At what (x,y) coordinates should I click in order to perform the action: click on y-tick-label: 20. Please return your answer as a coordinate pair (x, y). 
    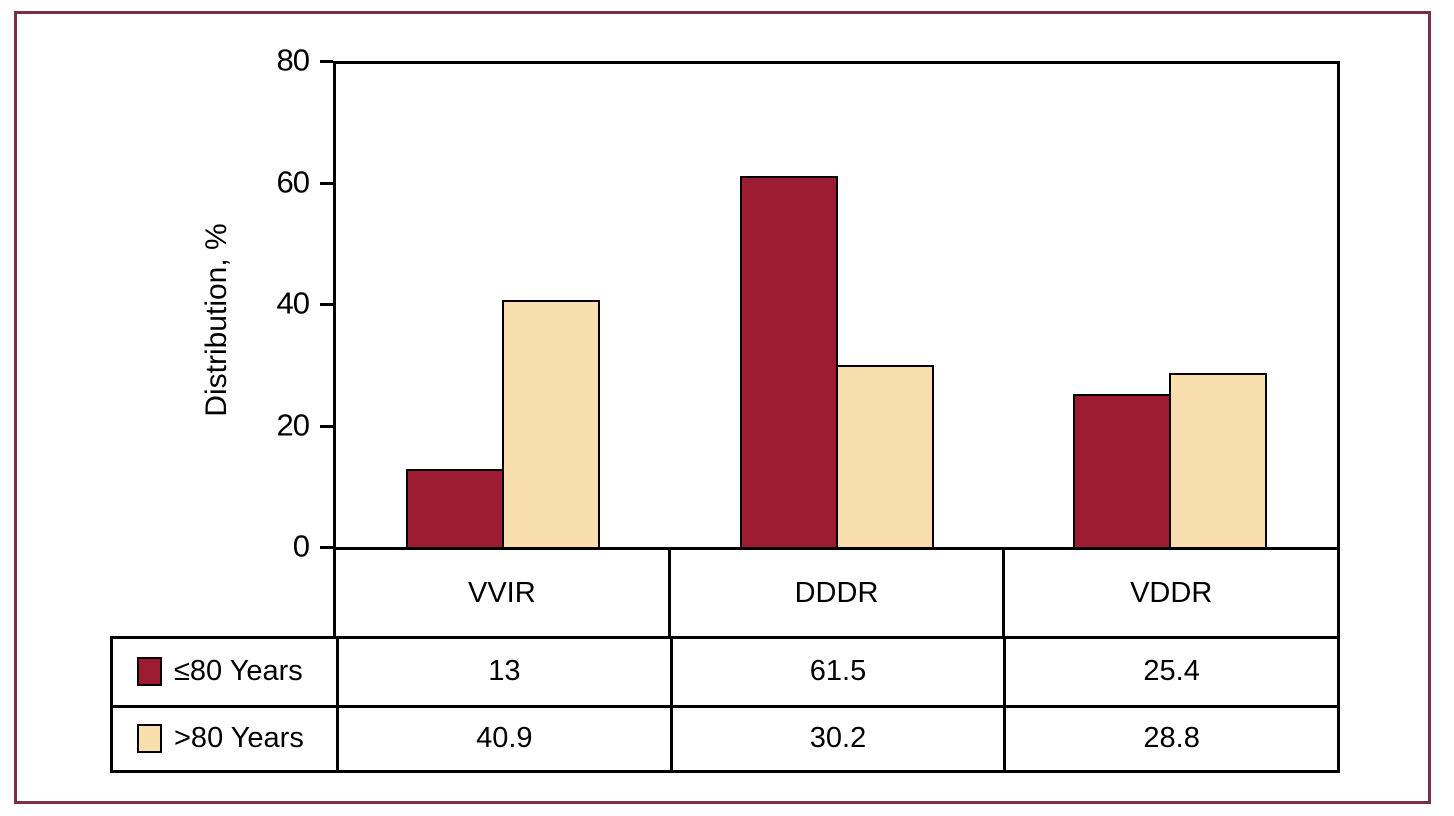
    Looking at the image, I should click on (293, 424).